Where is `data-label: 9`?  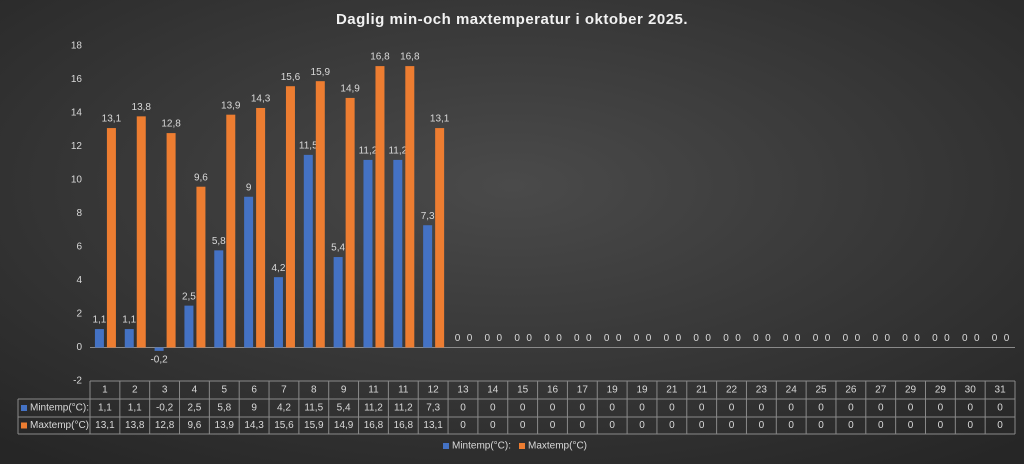
data-label: 9 is located at coordinates (249, 187).